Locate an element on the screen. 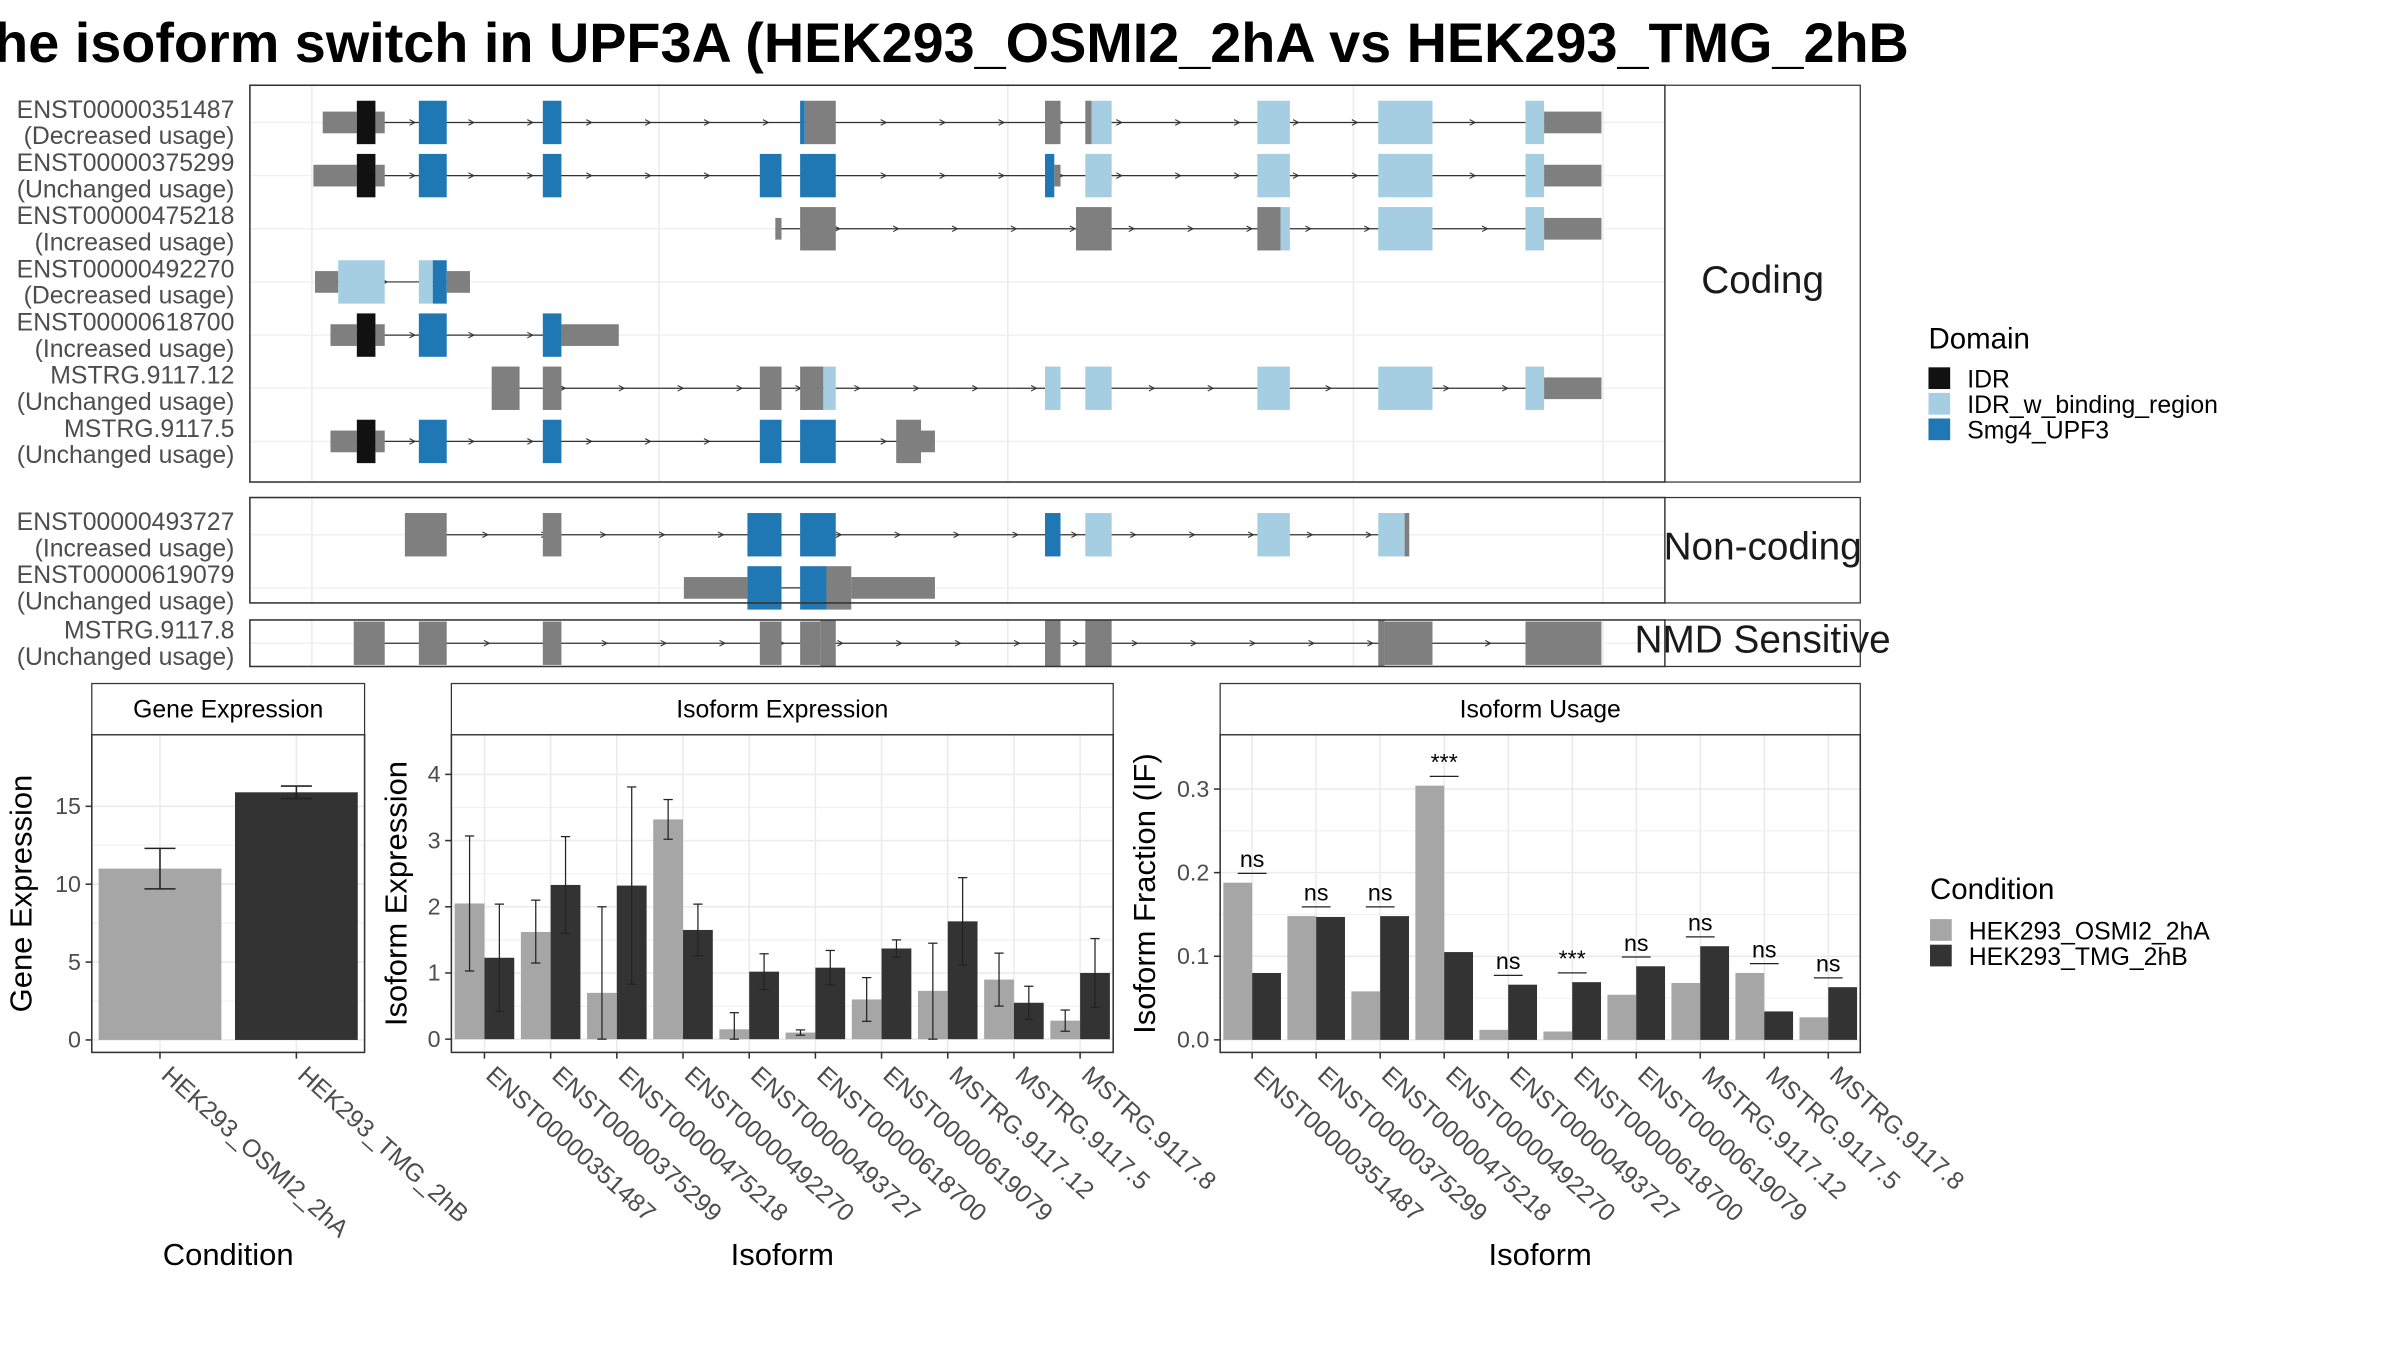 The image size is (2400, 1350). facet-strip-label: Isoform Expression is located at coordinates (782, 710).